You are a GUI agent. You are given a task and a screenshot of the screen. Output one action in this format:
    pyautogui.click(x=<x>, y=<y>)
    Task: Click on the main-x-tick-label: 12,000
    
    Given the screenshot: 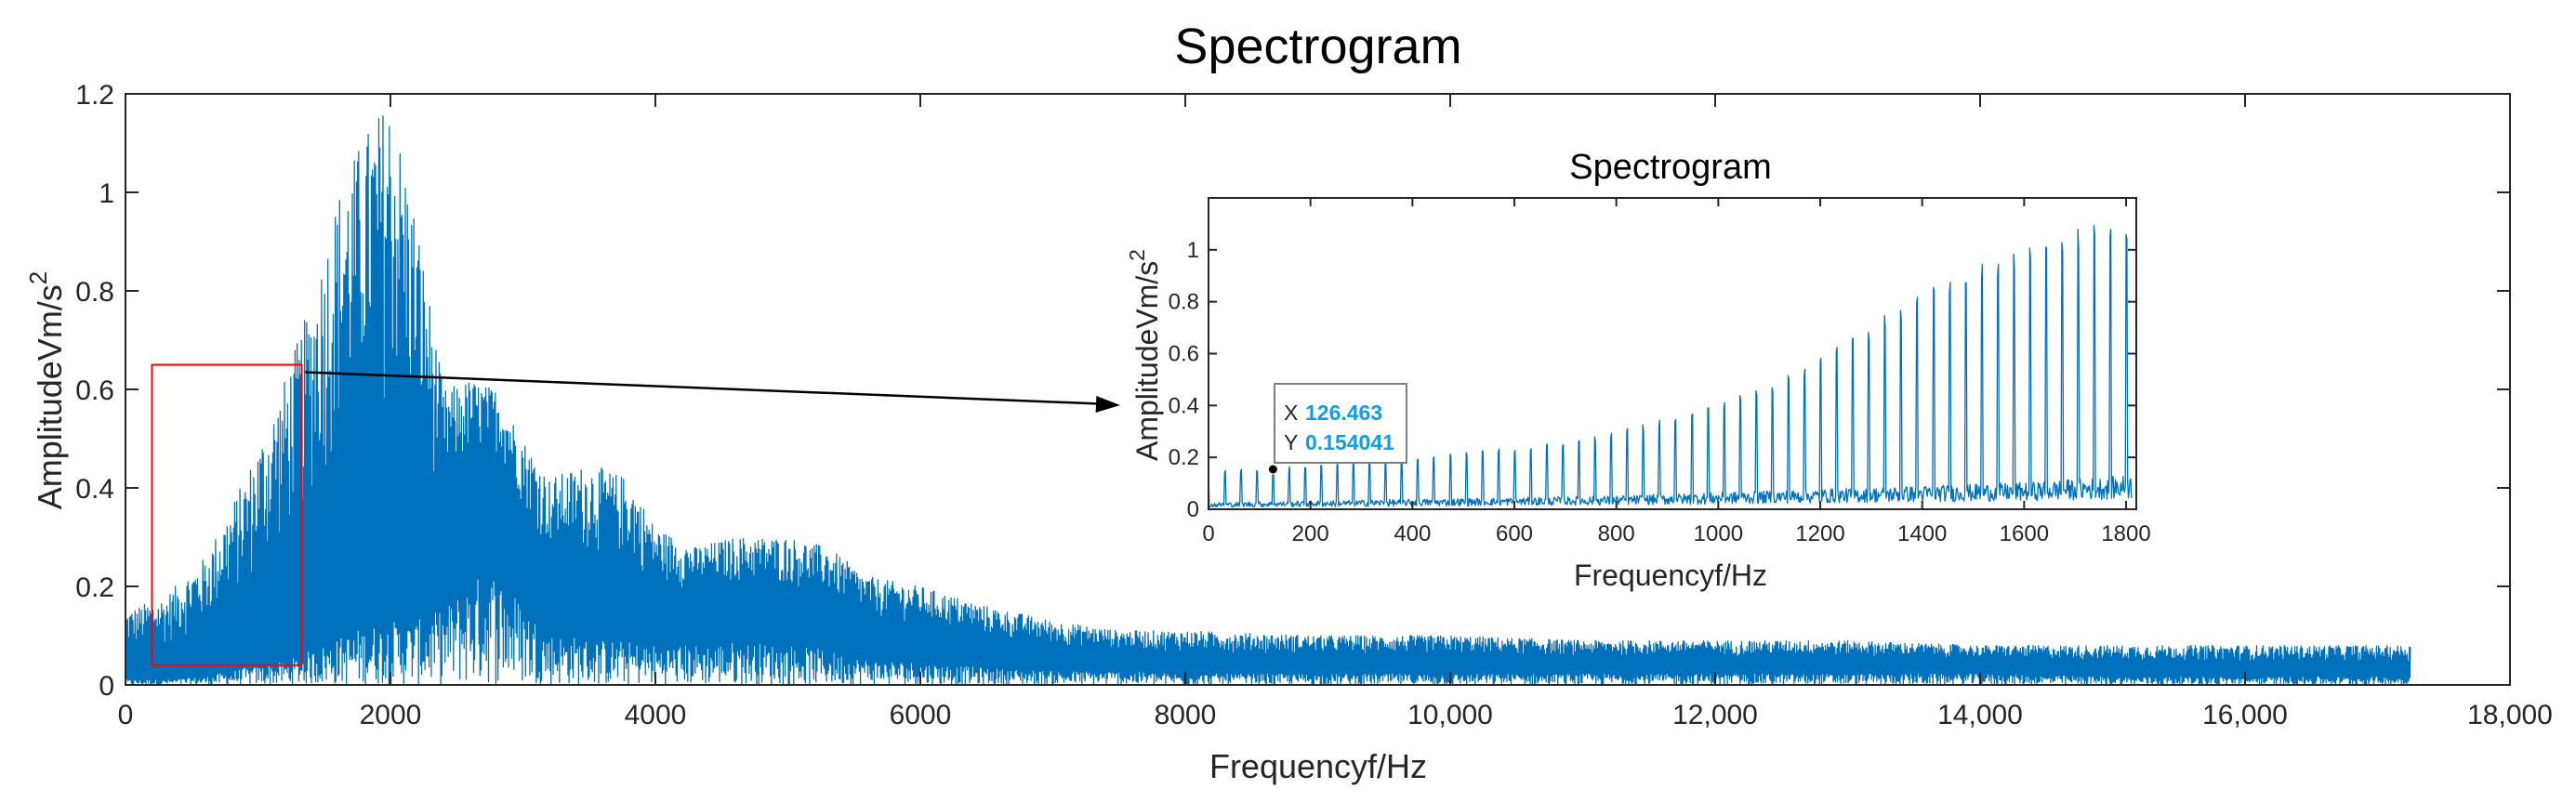 What is the action you would take?
    pyautogui.click(x=1715, y=715)
    